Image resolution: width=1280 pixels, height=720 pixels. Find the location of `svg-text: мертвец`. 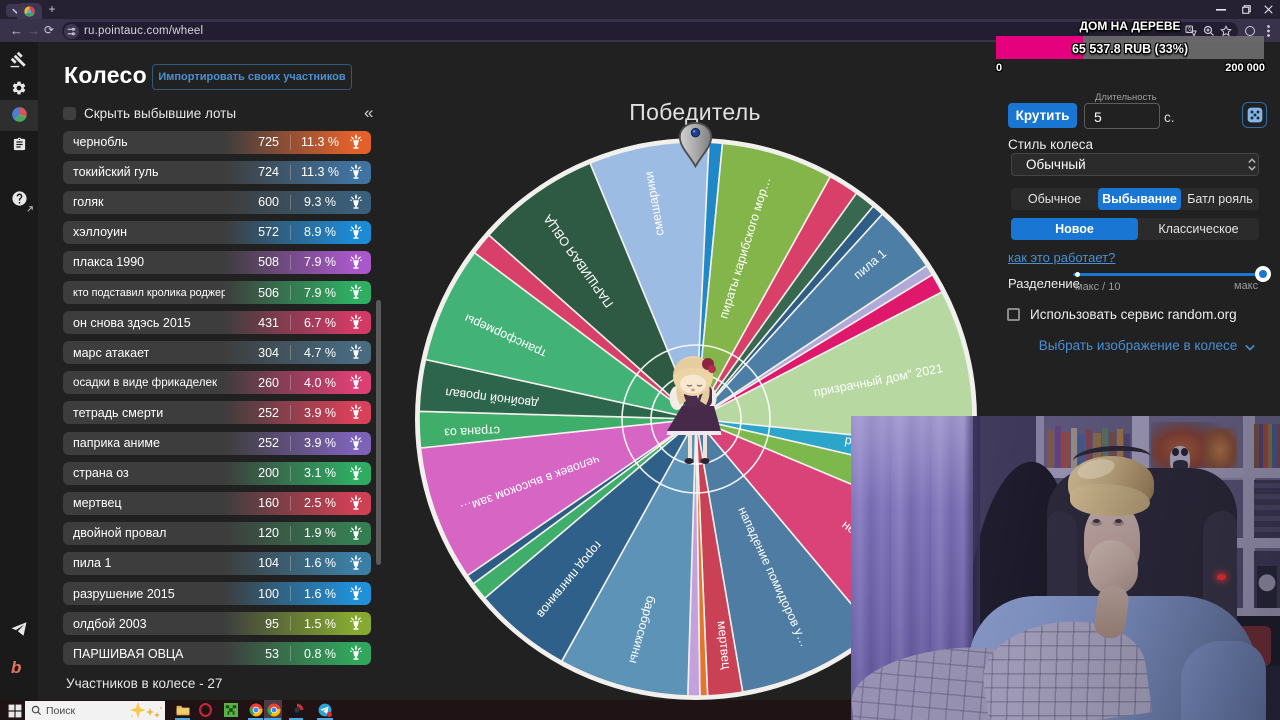

svg-text: мертвец is located at coordinates (723, 645).